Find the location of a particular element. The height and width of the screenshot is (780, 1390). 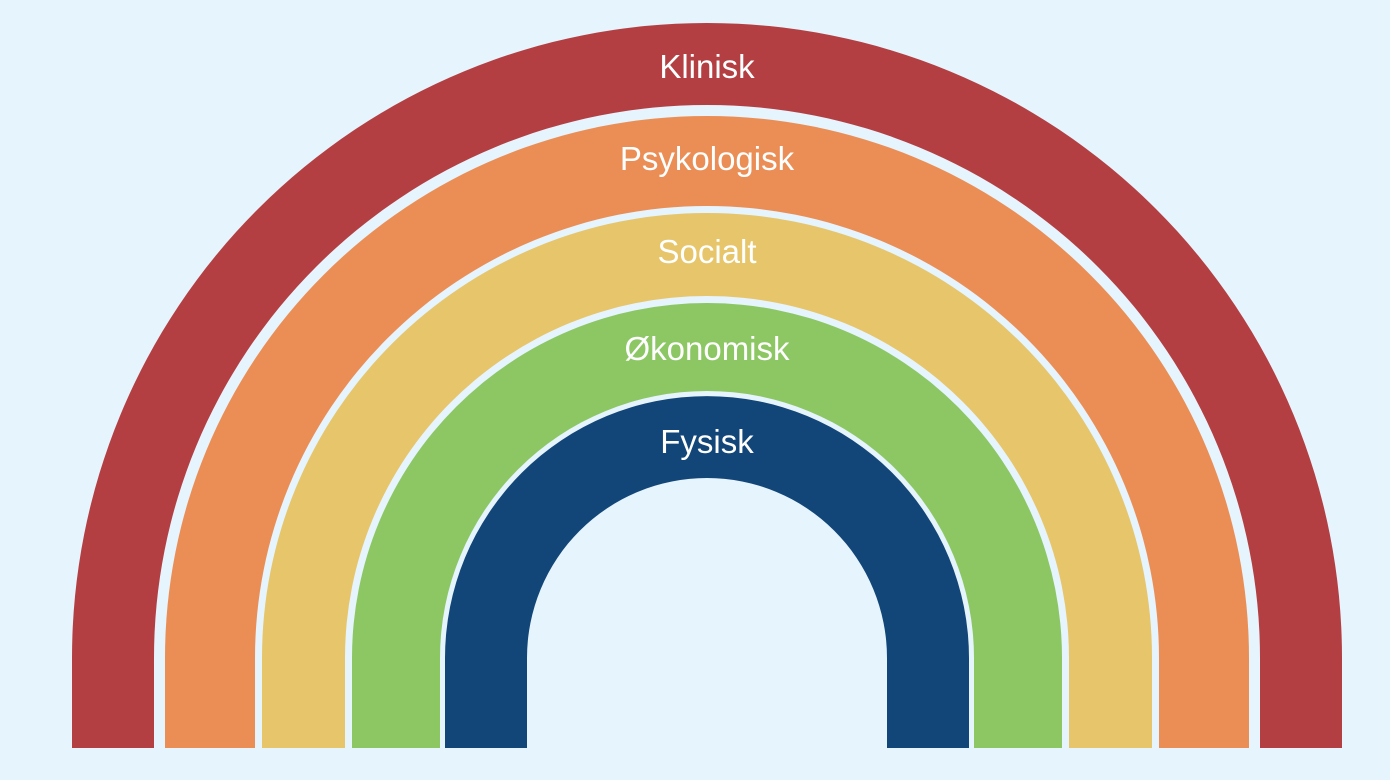

band-label: Socialt is located at coordinates (706, 251).